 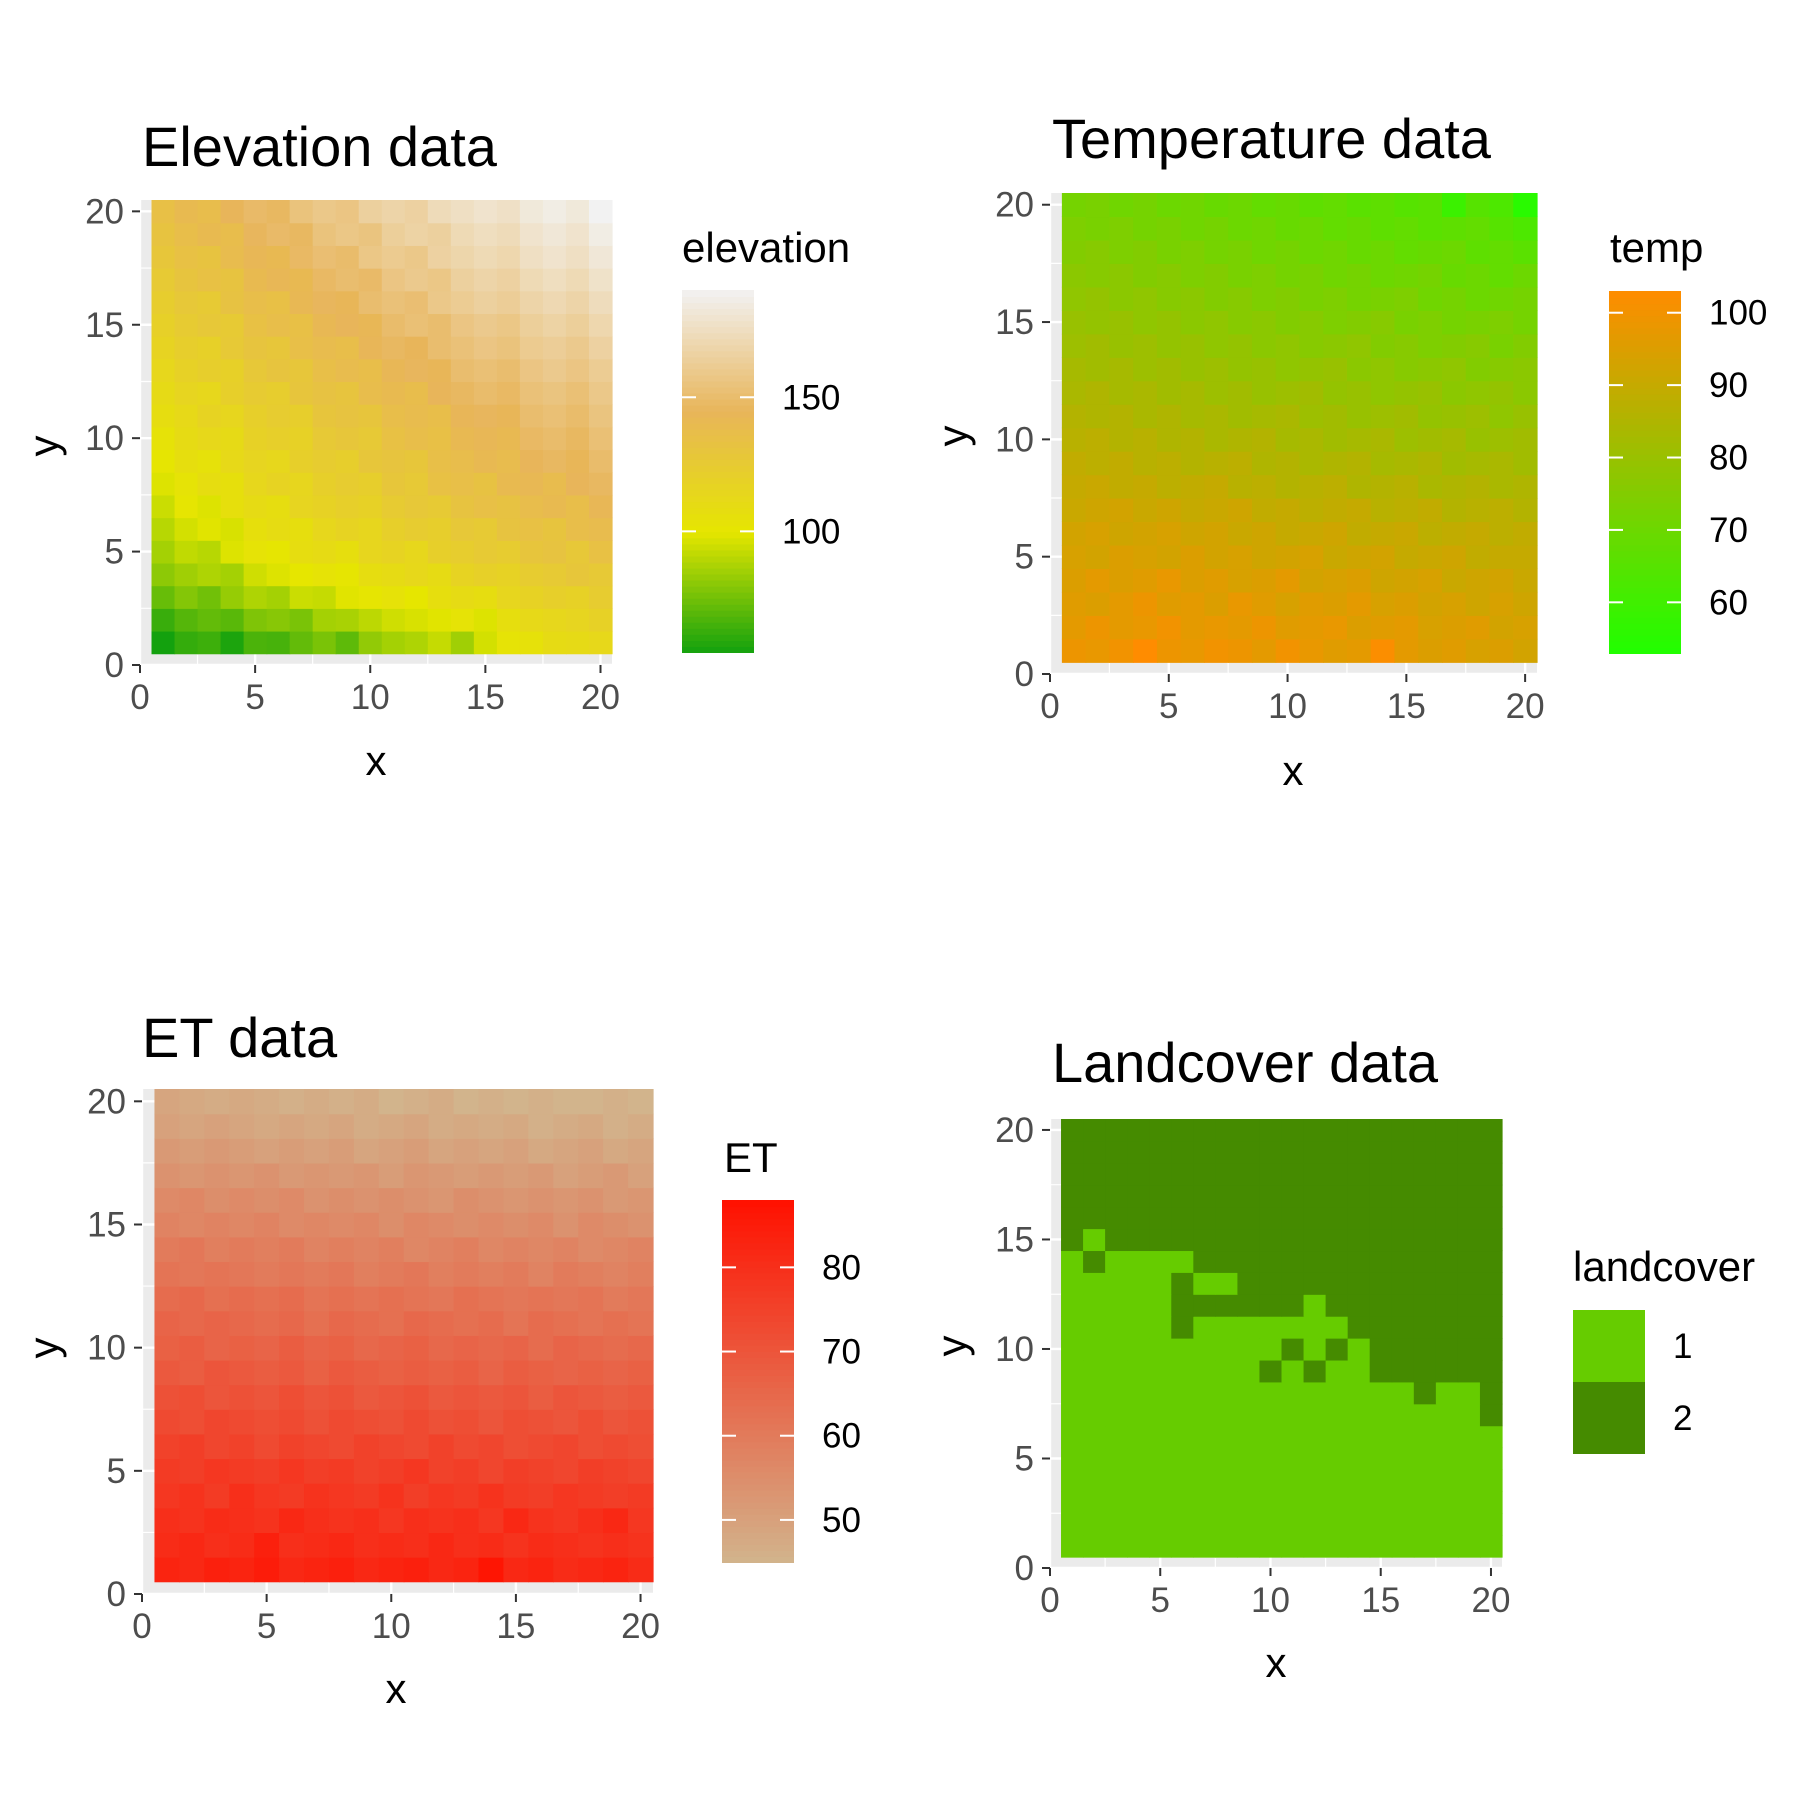 What do you see at coordinates (640, 1626) in the screenshot?
I see `x-tick-label: 20` at bounding box center [640, 1626].